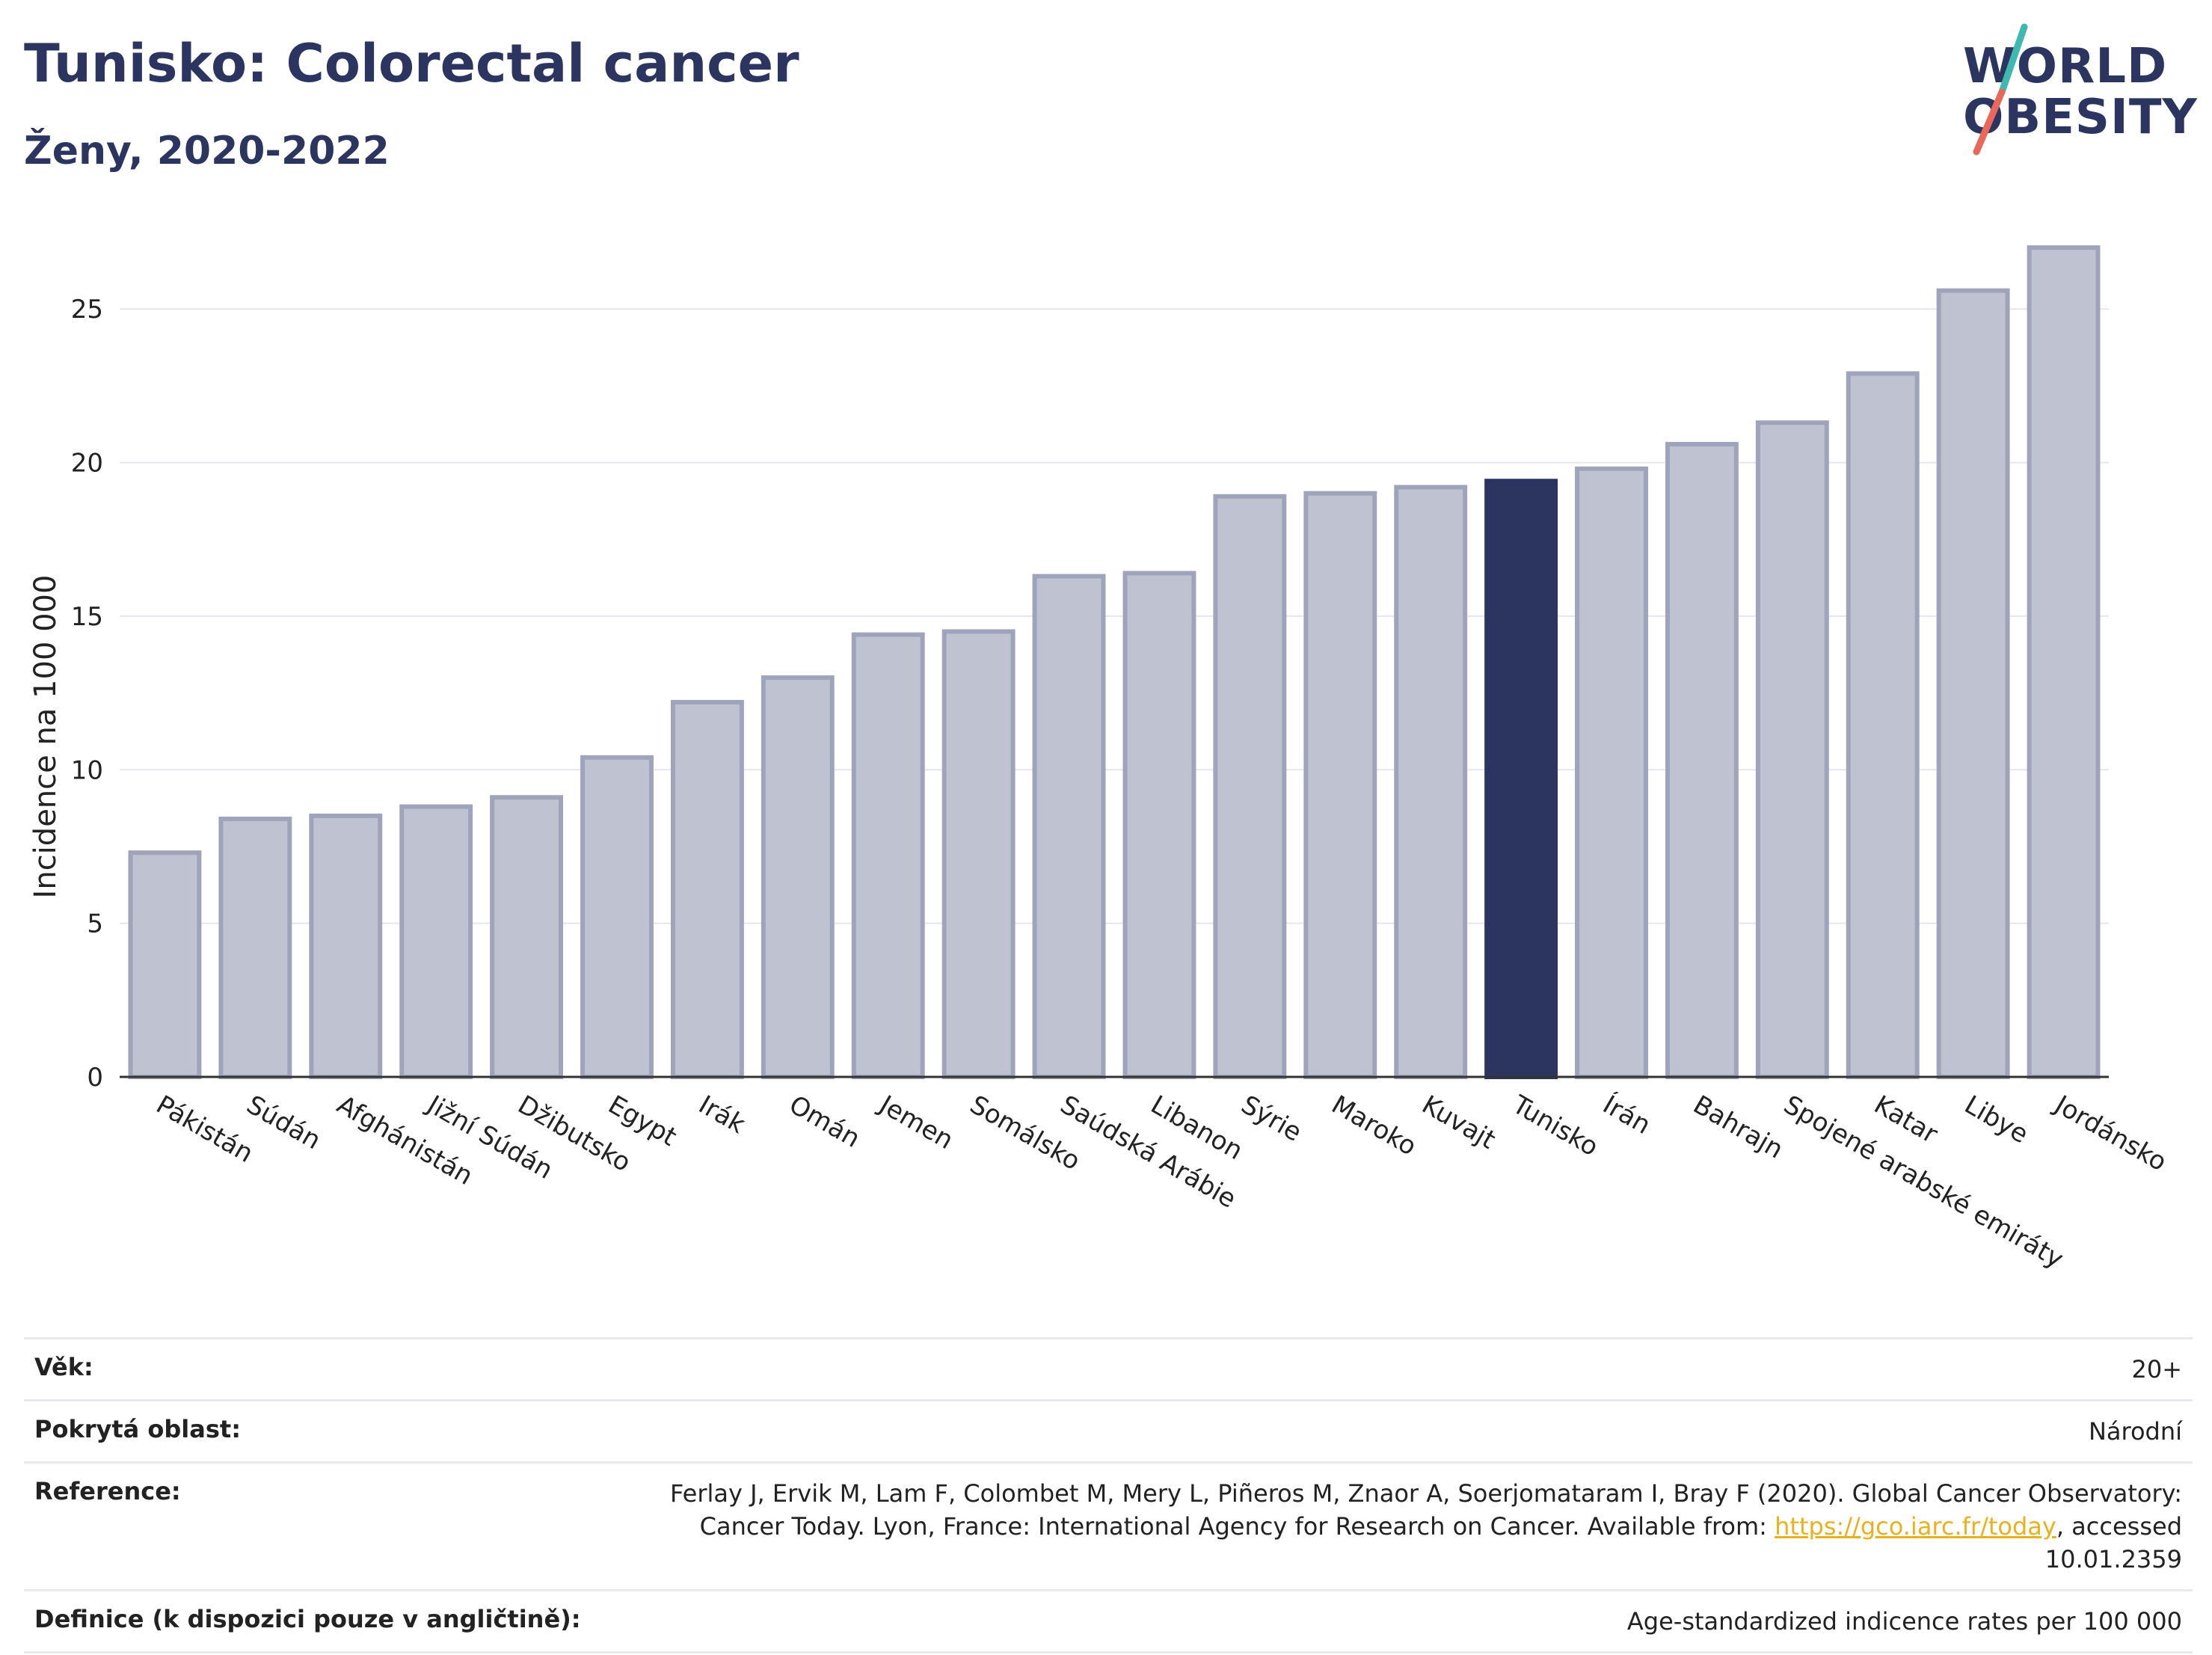 The width and height of the screenshot is (2212, 1655). Describe the element at coordinates (721, 1115) in the screenshot. I see `x-tick-label: Irák` at that location.